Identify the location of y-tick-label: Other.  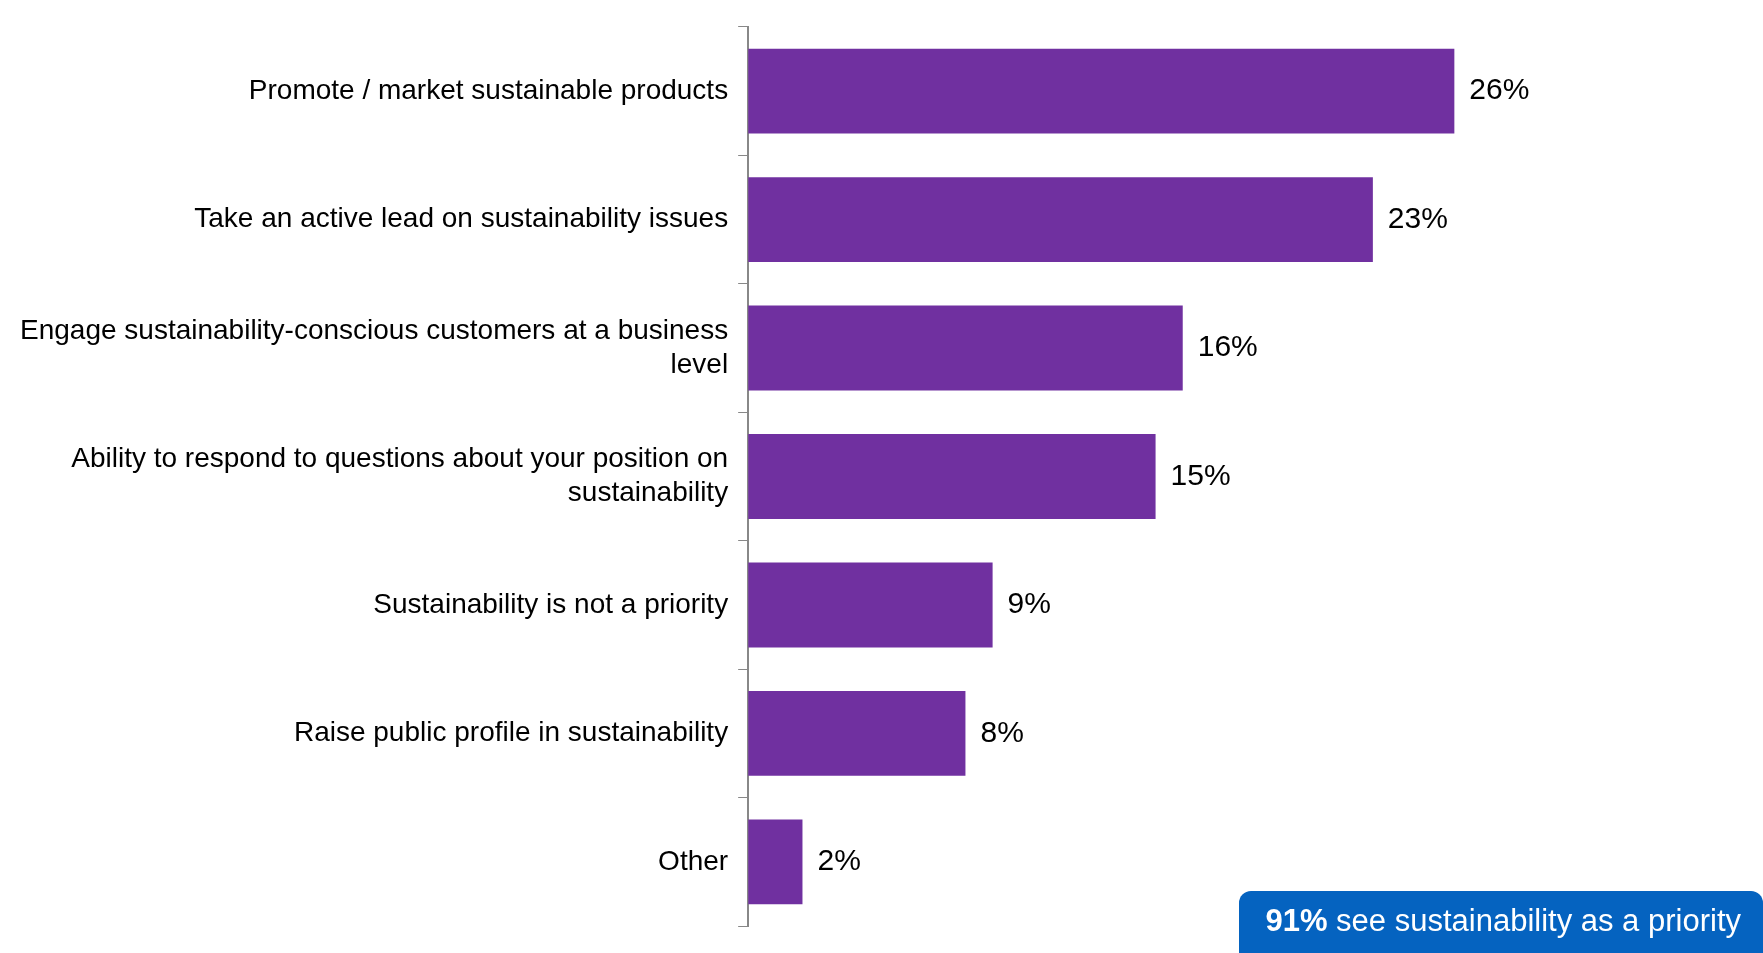
(693, 860).